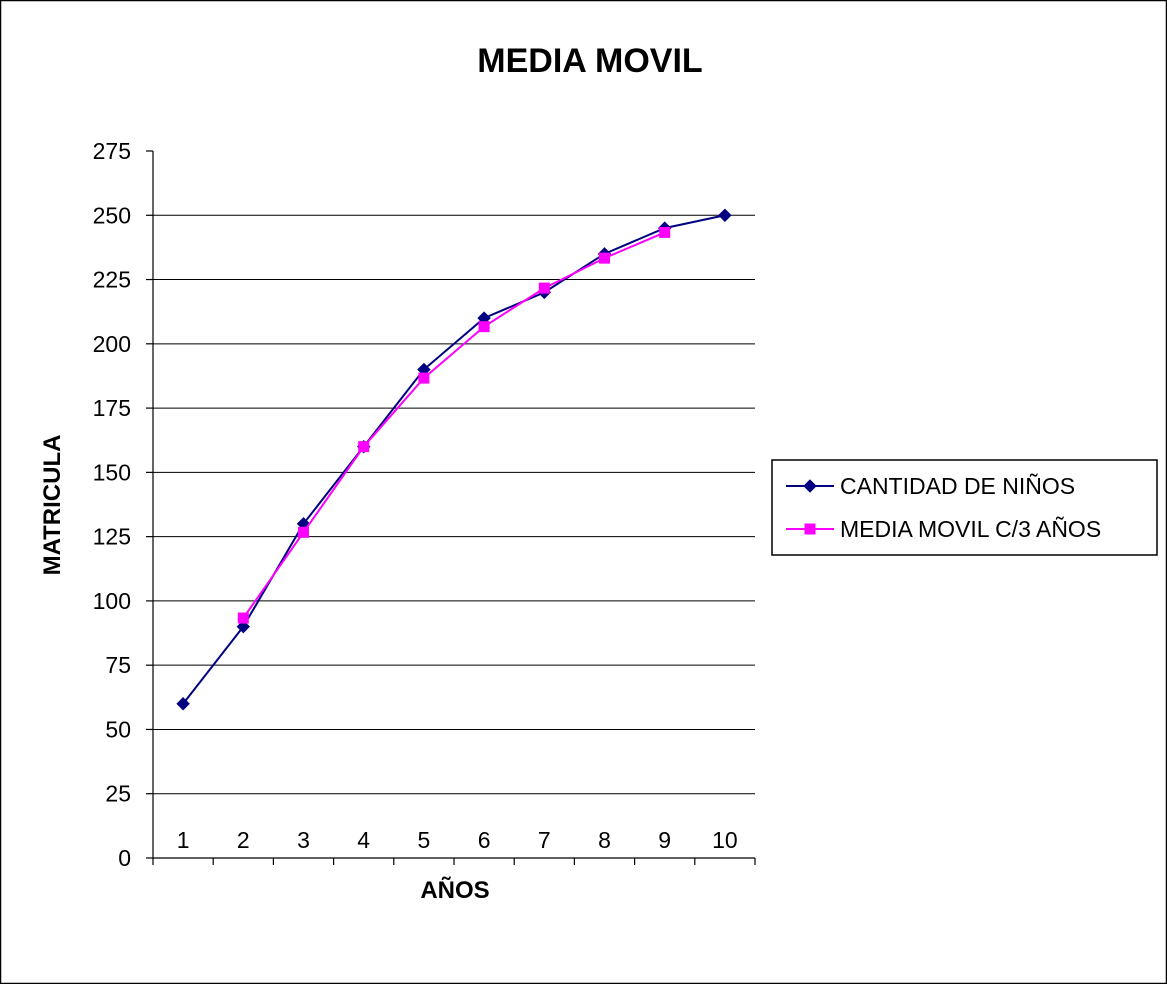 This screenshot has height=989, width=1167. I want to click on x-tick-label: 7, so click(544, 840).